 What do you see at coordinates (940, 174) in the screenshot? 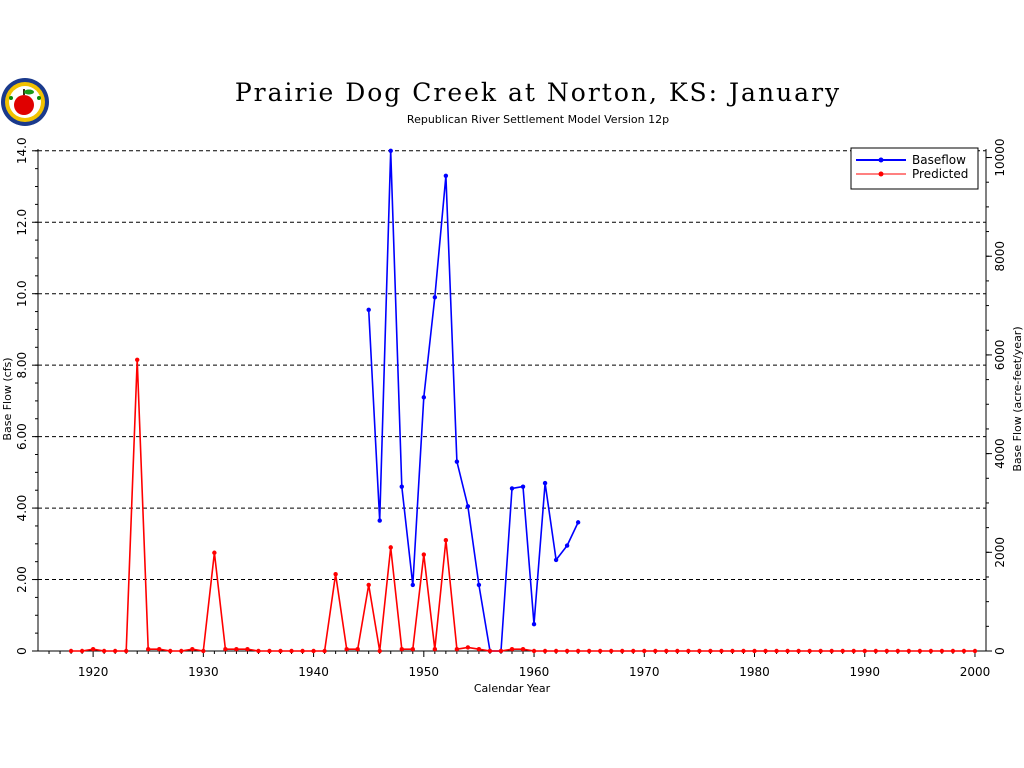
I see `legend-predicted-label: Predicted` at bounding box center [940, 174].